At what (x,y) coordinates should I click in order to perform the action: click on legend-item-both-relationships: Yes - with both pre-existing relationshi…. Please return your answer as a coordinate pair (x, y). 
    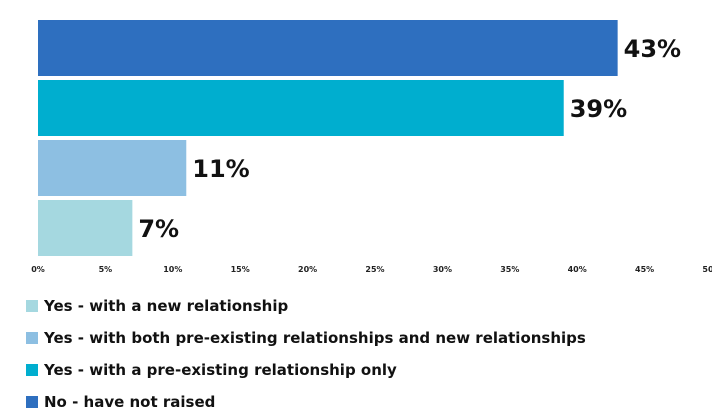
    Looking at the image, I should click on (306, 338).